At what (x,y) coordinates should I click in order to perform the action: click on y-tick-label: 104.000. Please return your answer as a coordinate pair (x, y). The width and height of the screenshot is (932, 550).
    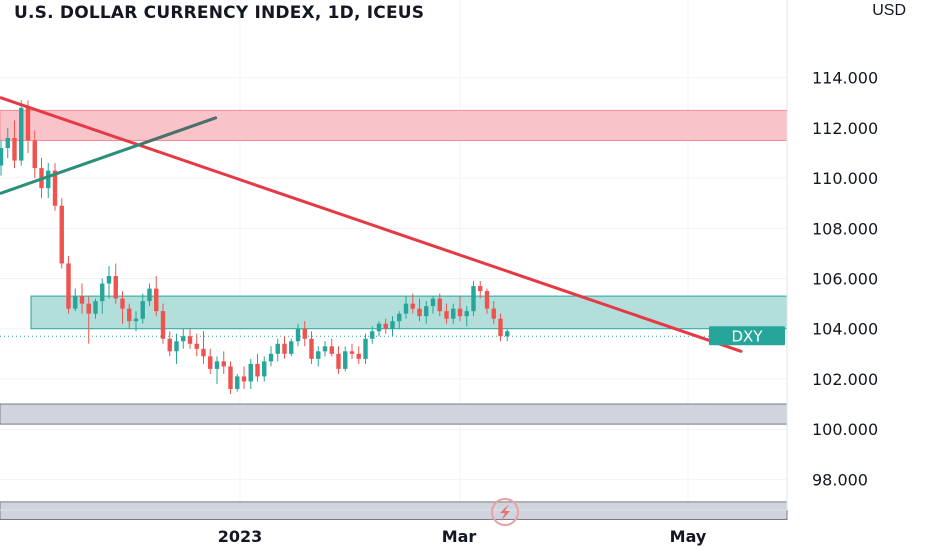
    Looking at the image, I should click on (845, 329).